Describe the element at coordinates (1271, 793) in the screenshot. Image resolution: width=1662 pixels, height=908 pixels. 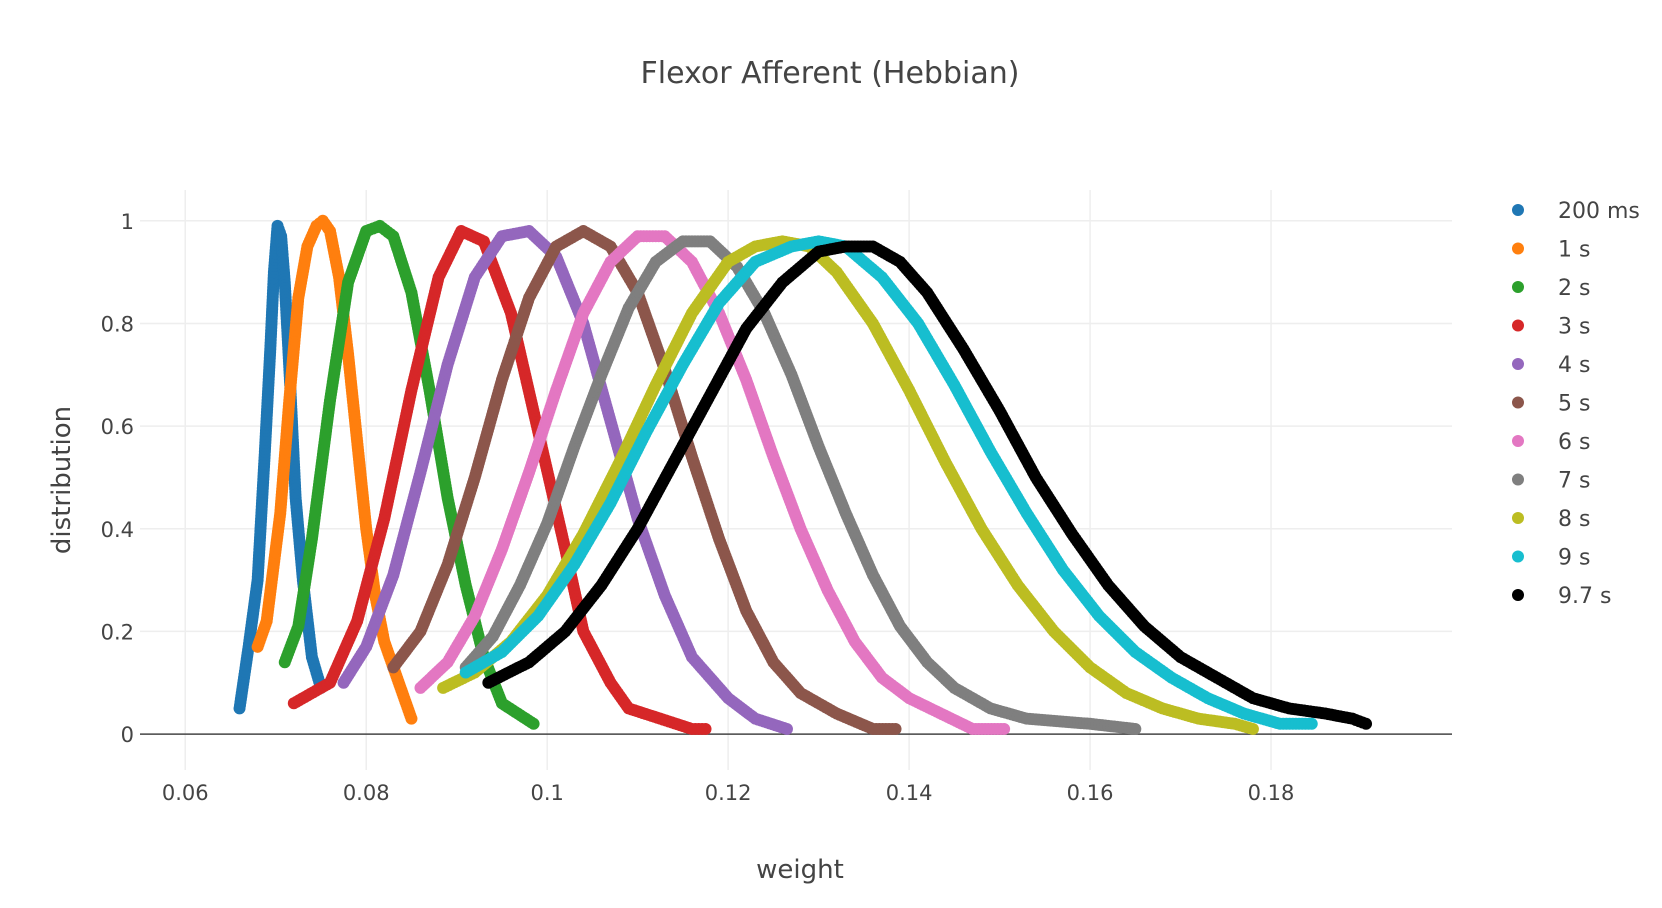
I see `x-tick-label: 0.18` at that location.